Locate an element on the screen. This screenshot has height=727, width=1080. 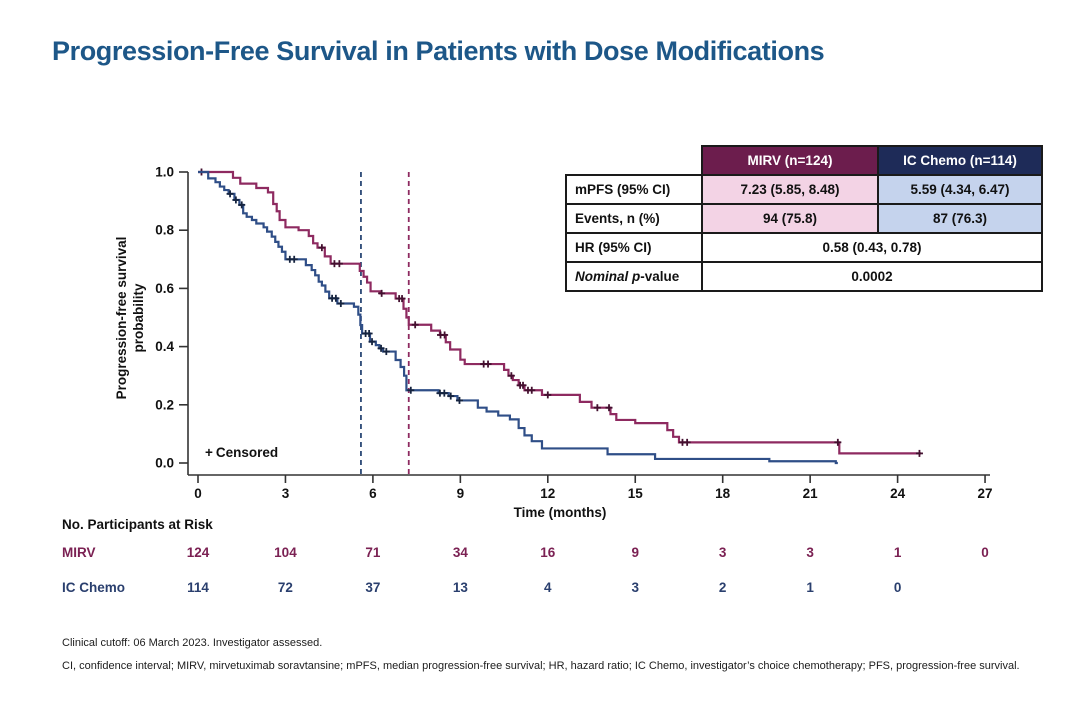
risk-table-title: No. Participants at Risk is located at coordinates (137, 524).